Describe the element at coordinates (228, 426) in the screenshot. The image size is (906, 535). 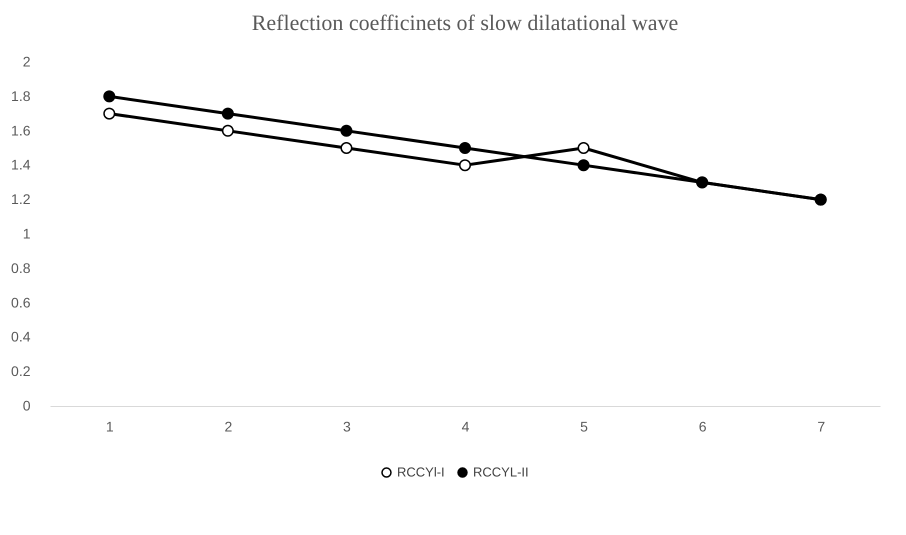
I see `x-tick-label: 2` at that location.